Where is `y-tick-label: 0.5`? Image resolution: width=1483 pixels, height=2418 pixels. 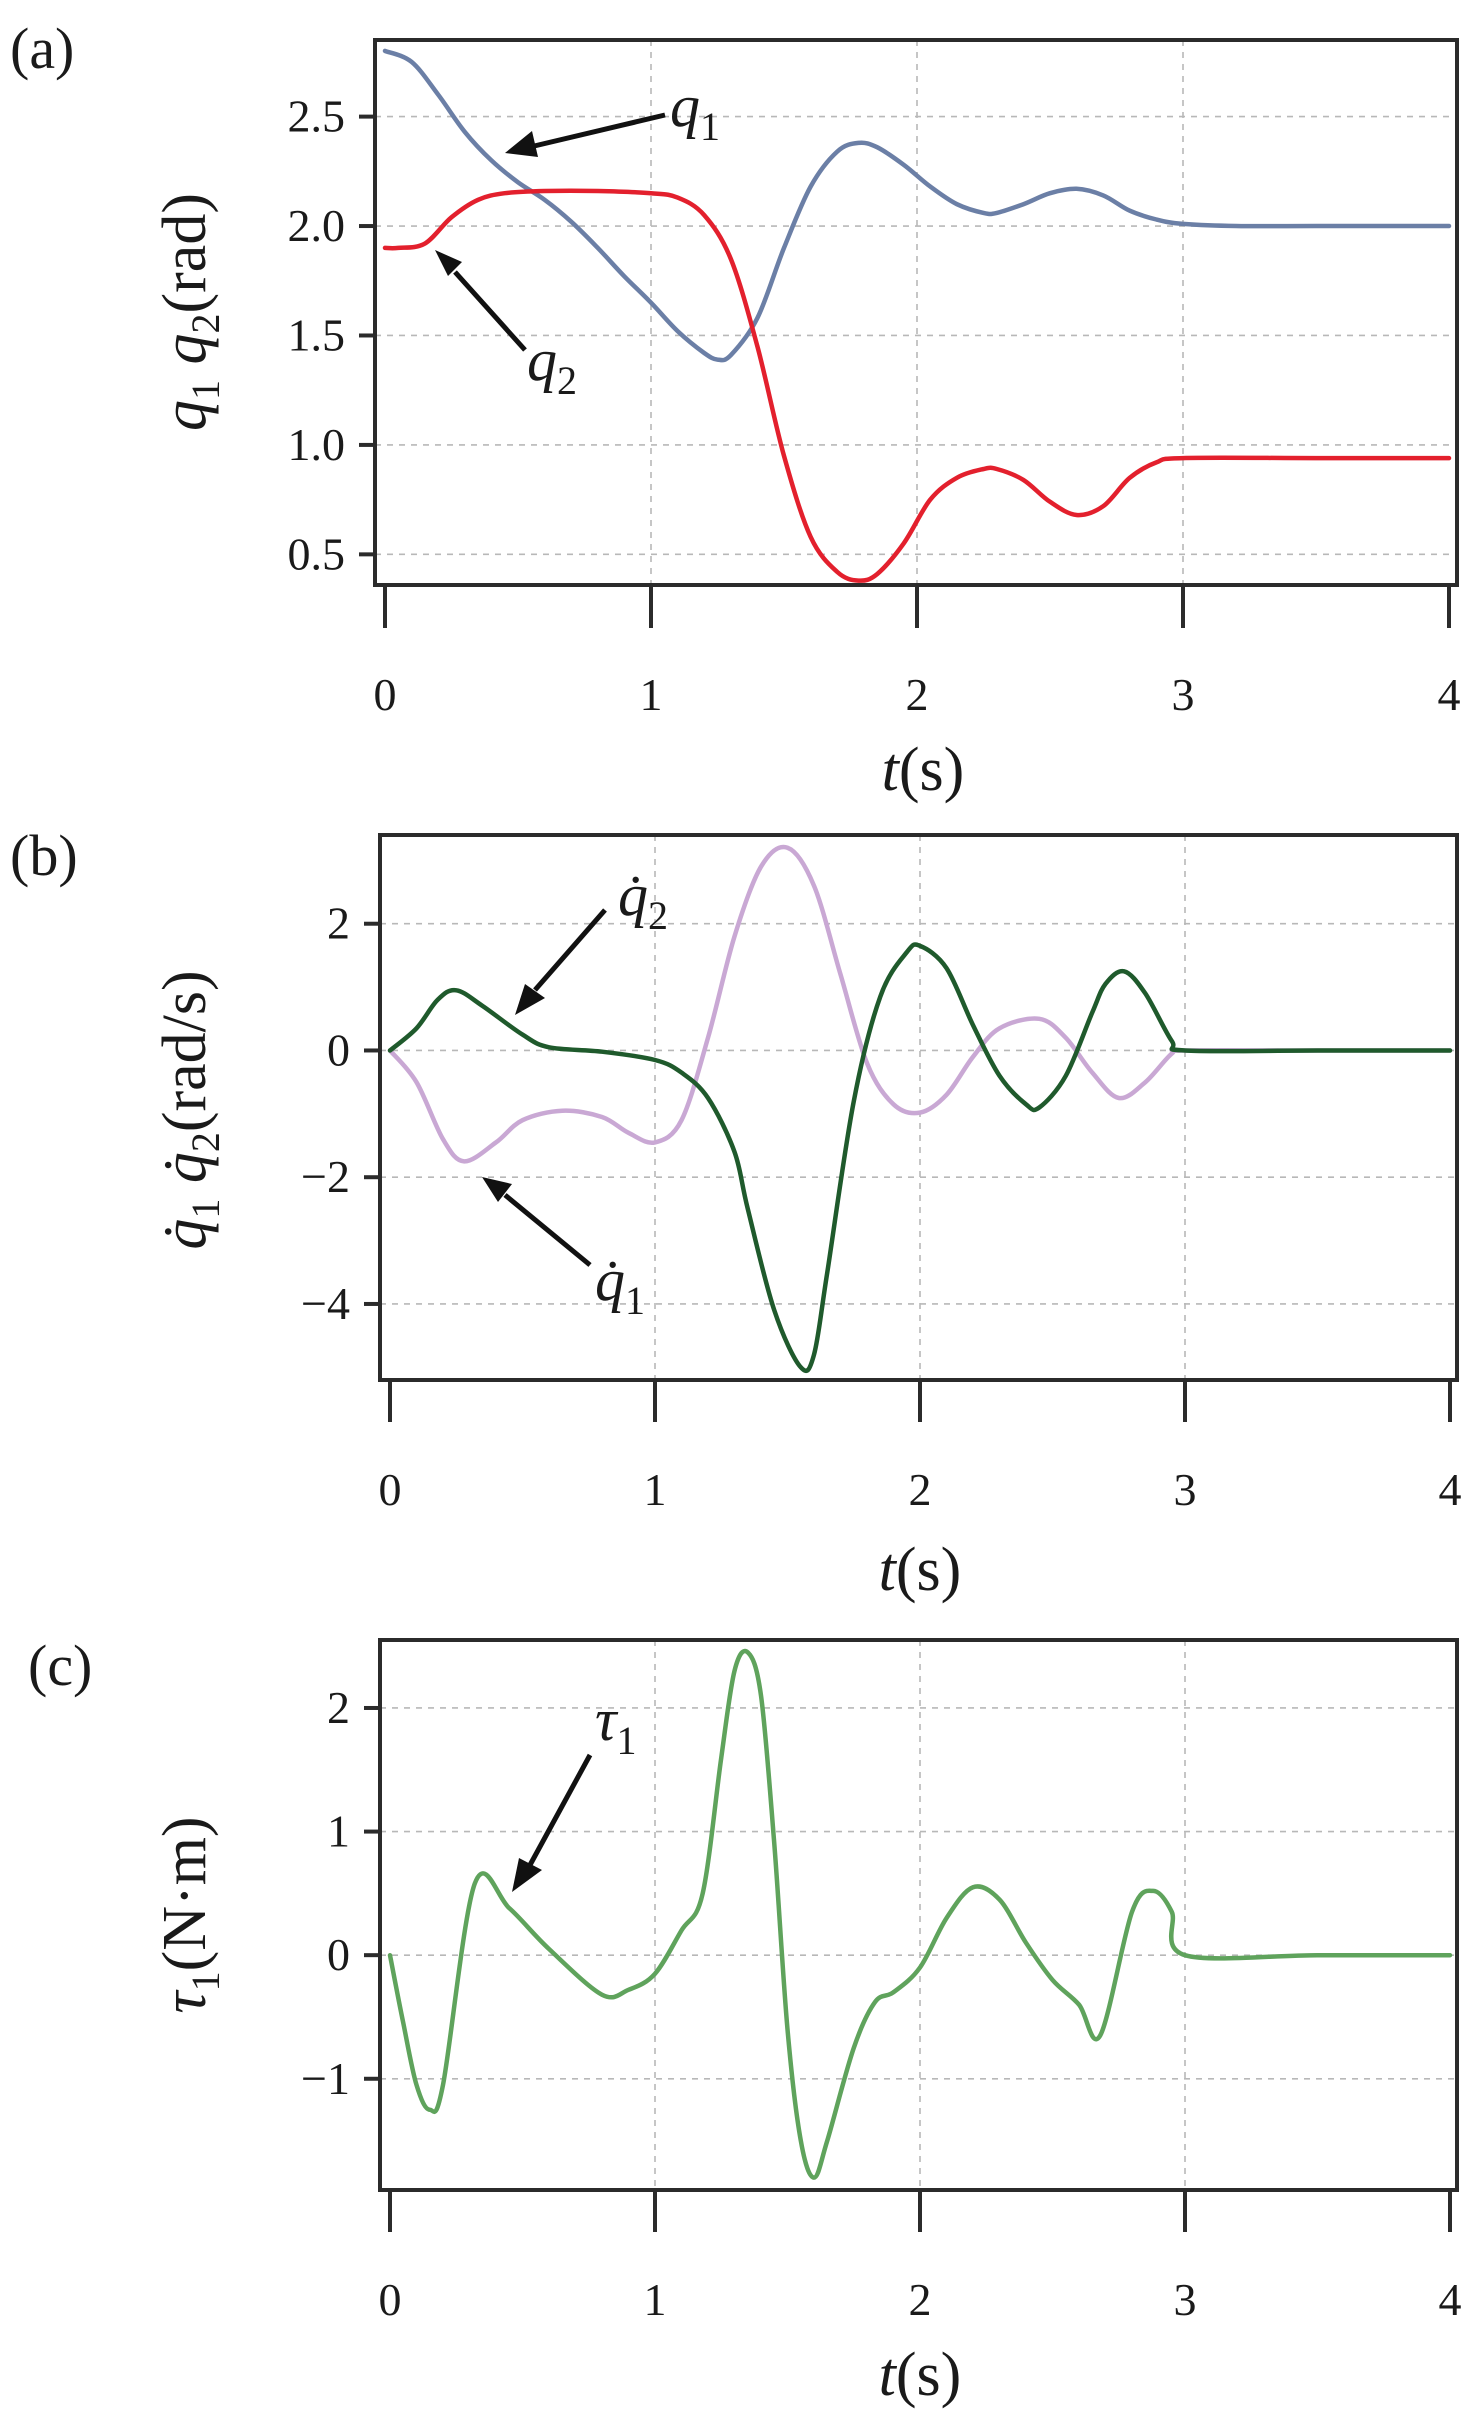
y-tick-label: 0.5 is located at coordinates (317, 553).